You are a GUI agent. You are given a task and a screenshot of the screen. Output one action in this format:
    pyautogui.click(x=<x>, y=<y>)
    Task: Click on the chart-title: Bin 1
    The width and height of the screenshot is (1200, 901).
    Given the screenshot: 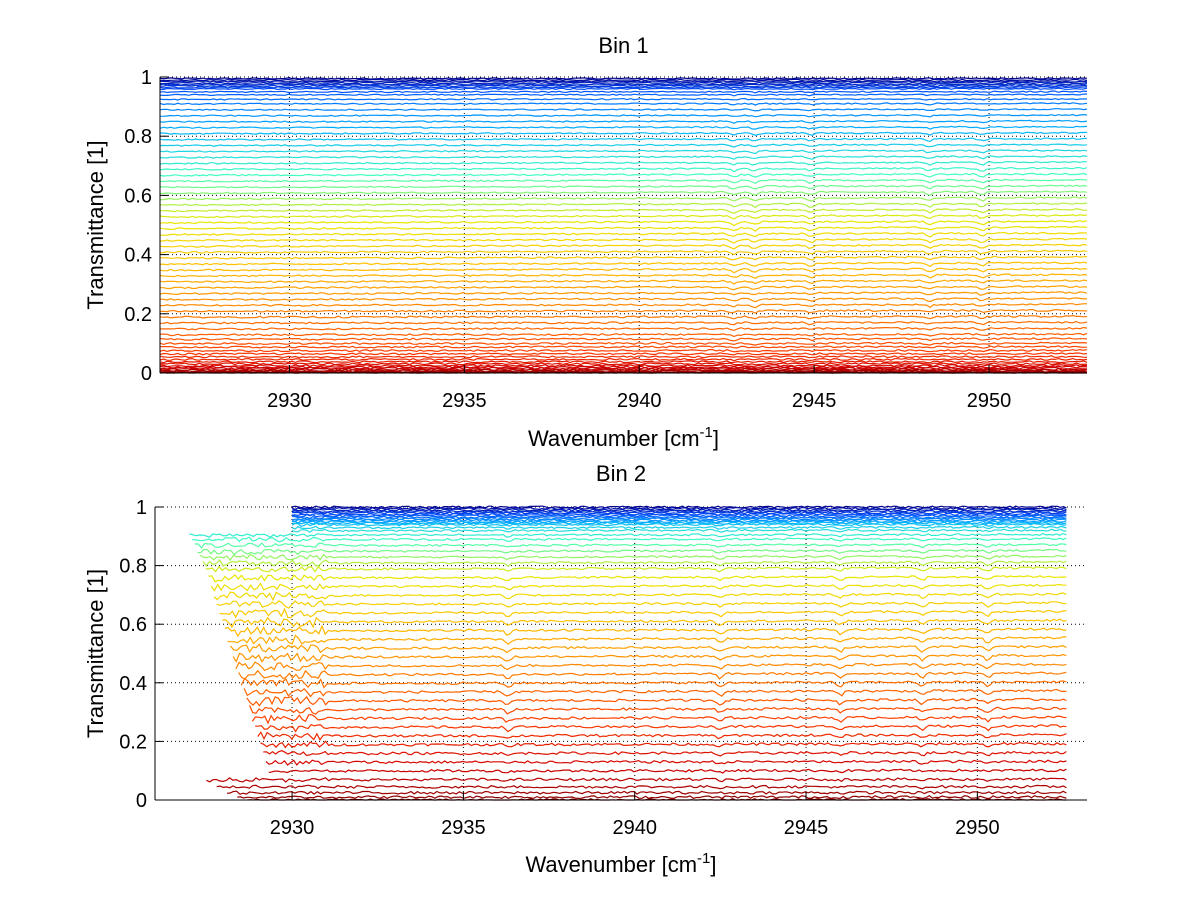 What is the action you would take?
    pyautogui.click(x=623, y=45)
    